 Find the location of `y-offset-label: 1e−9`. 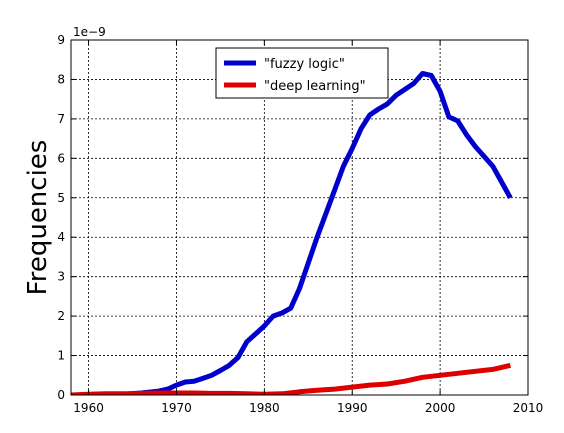

y-offset-label: 1e−9 is located at coordinates (89, 32).